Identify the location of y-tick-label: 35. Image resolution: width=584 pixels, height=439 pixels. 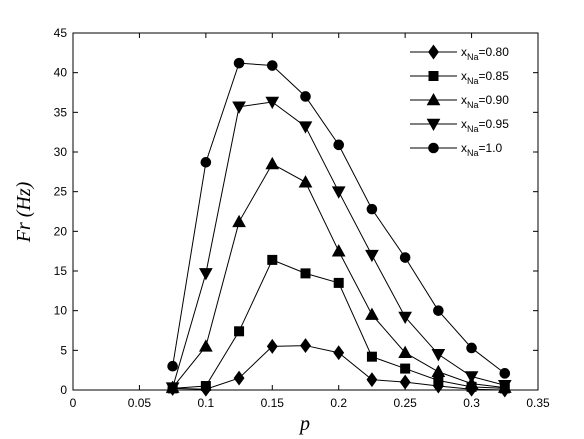
(61, 112).